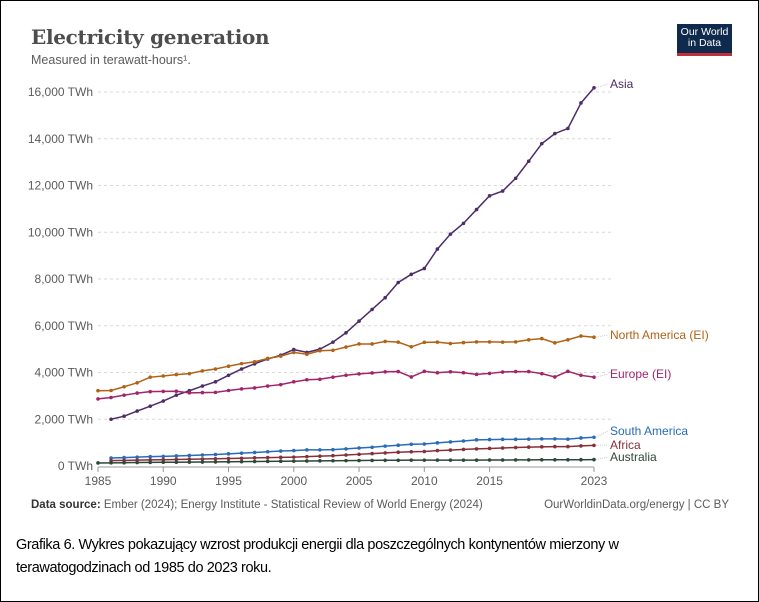  I want to click on series-label: Europe (EI), so click(640, 374).